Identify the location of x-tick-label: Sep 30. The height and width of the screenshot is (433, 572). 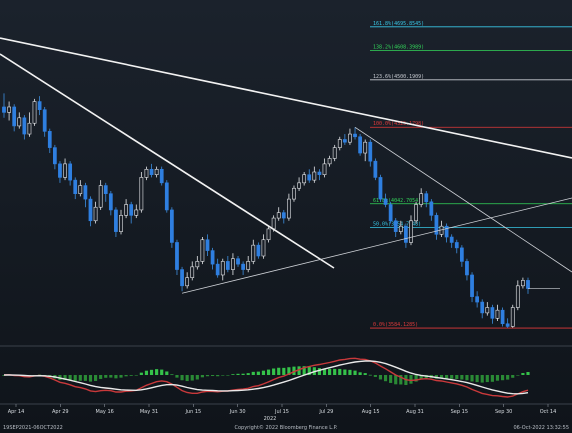
(503, 412).